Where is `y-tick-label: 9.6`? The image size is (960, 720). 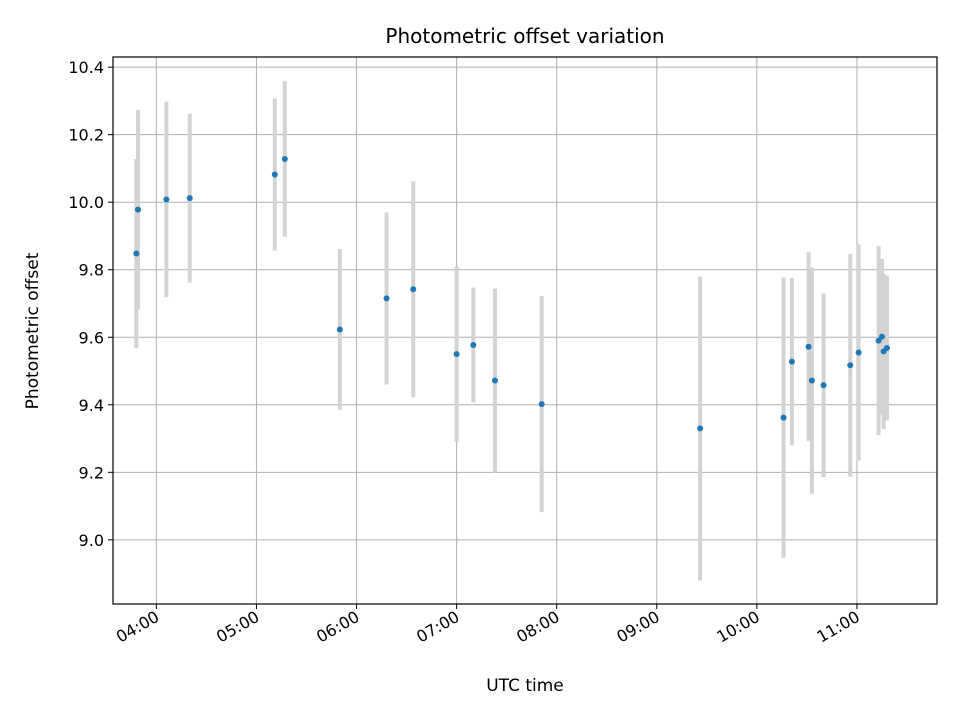 y-tick-label: 9.6 is located at coordinates (91, 337).